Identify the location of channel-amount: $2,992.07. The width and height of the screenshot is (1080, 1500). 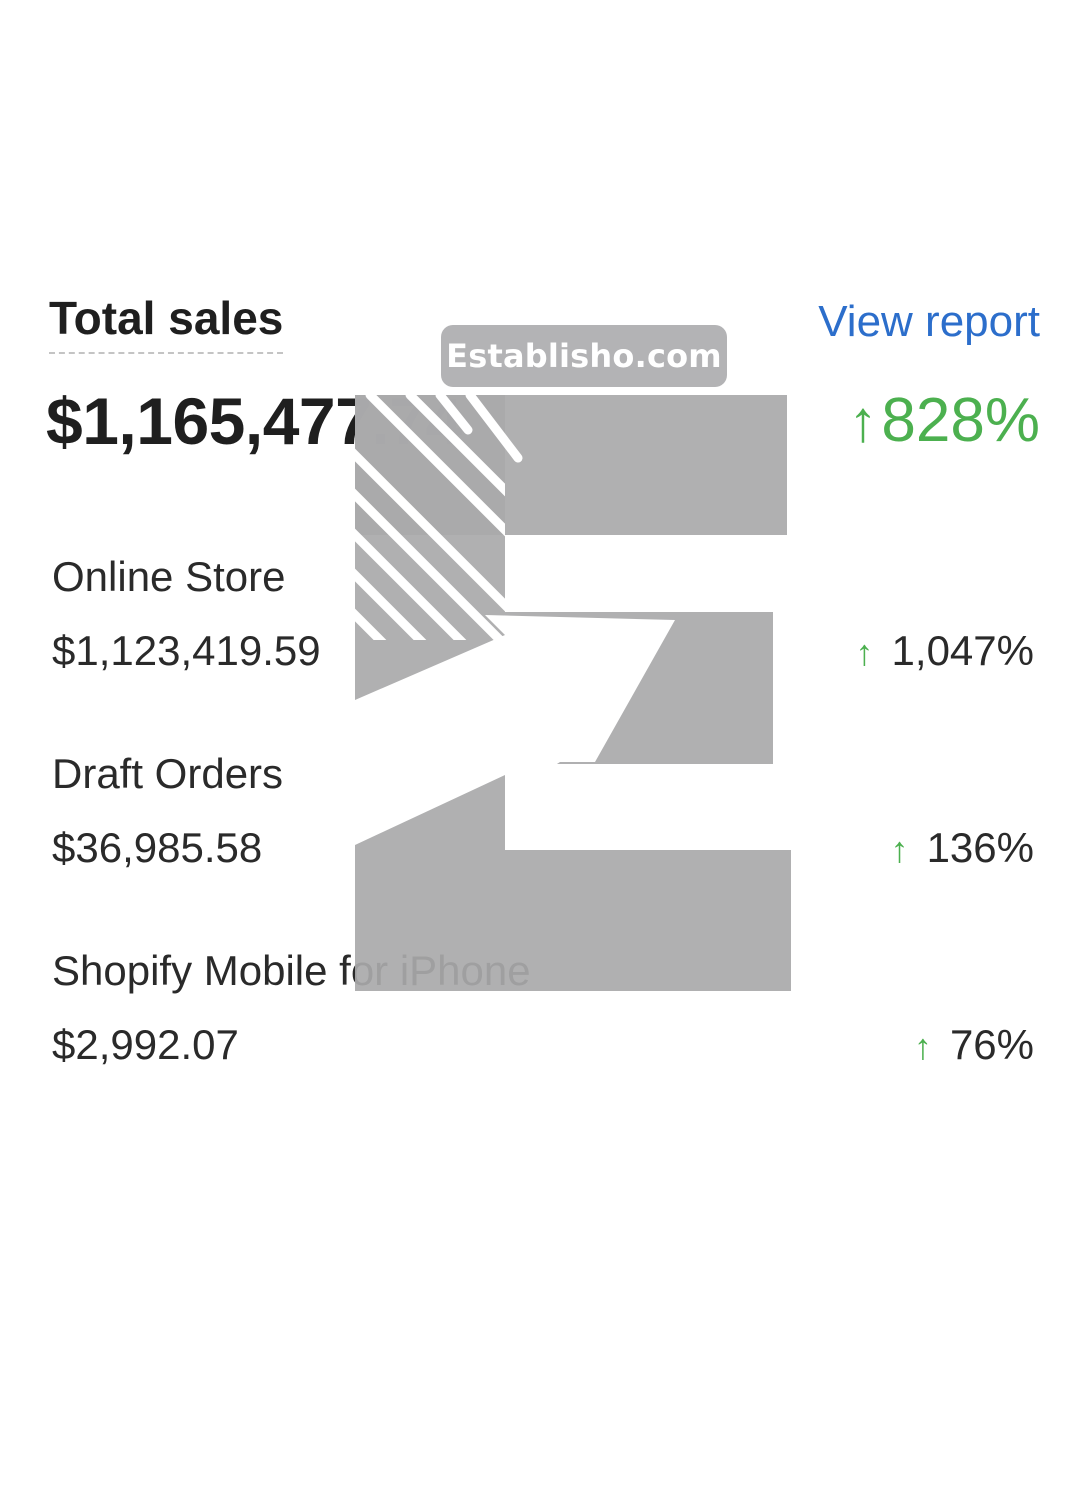
(145, 1044).